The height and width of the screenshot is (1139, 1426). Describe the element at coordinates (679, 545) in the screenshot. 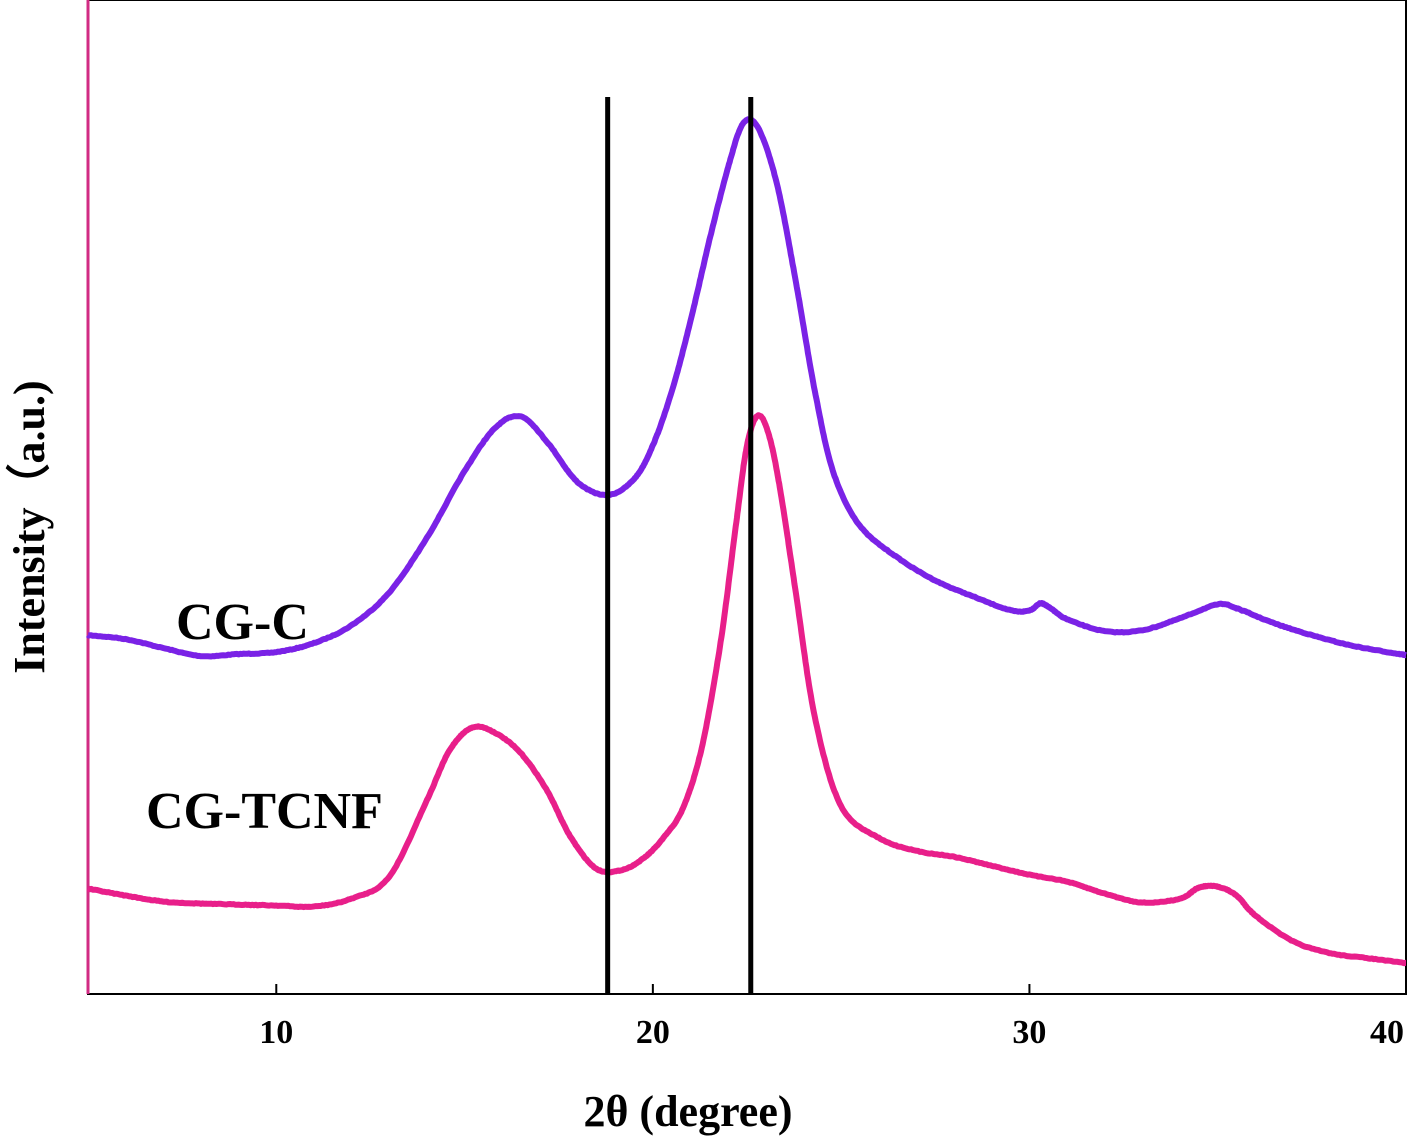

I see `reference-lines` at that location.